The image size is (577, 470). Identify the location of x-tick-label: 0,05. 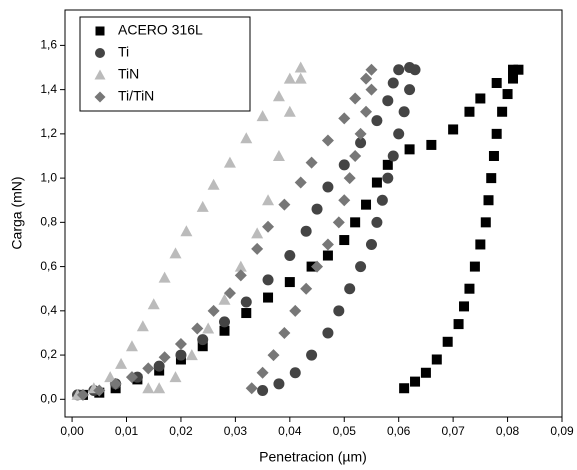
(345, 431).